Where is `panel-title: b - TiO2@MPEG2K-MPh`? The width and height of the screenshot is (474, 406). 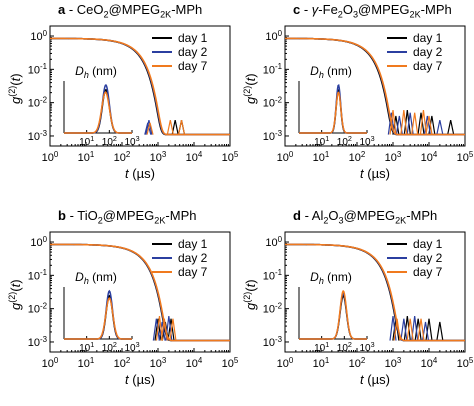
panel-title: b - TiO2@MPEG2K-MPh is located at coordinates (127, 216).